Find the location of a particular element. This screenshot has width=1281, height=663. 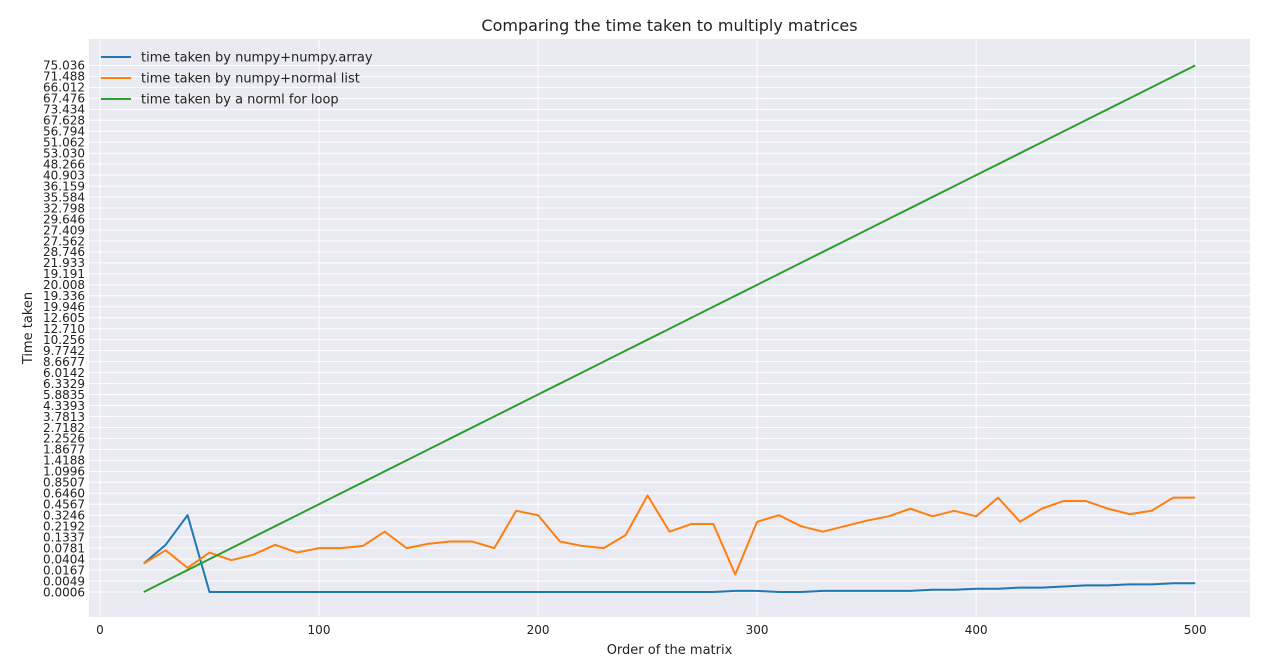

y-tick-label: 0.0049 is located at coordinates (64, 581).